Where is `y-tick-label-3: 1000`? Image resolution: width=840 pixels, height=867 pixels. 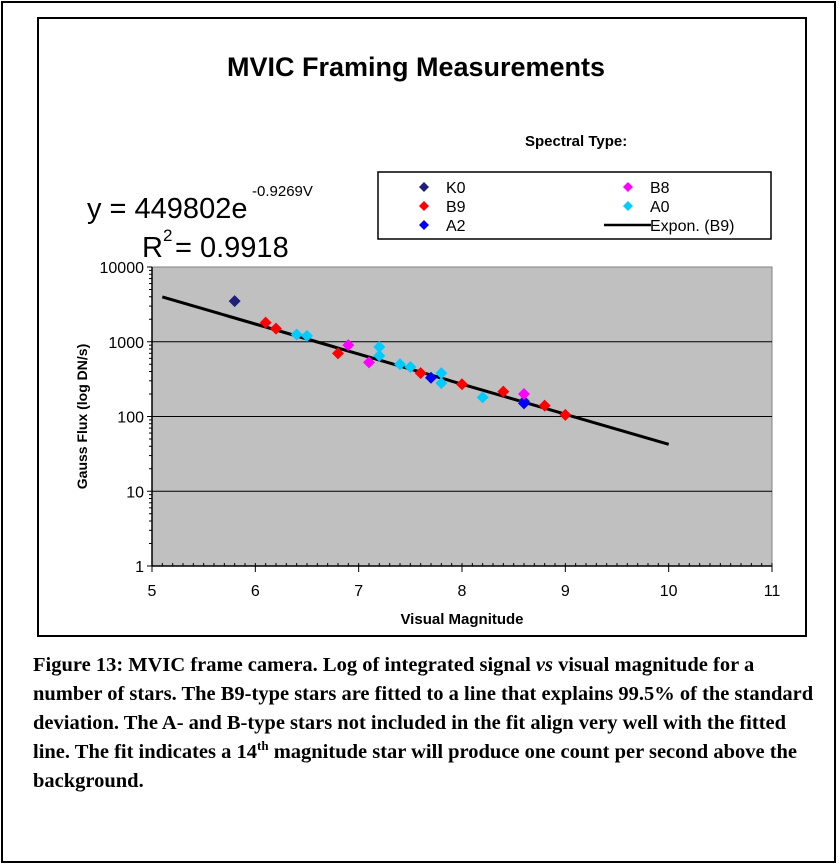 y-tick-label-3: 1000 is located at coordinates (126, 343).